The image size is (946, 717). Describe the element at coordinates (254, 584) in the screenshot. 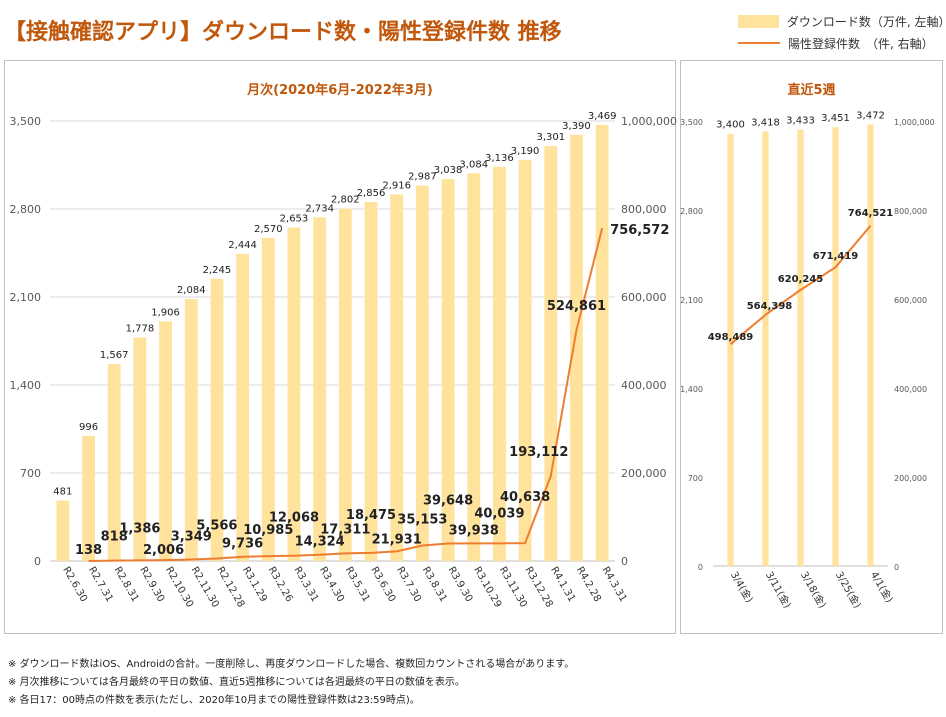

I see `monthly-category-label: R3.1.29` at that location.